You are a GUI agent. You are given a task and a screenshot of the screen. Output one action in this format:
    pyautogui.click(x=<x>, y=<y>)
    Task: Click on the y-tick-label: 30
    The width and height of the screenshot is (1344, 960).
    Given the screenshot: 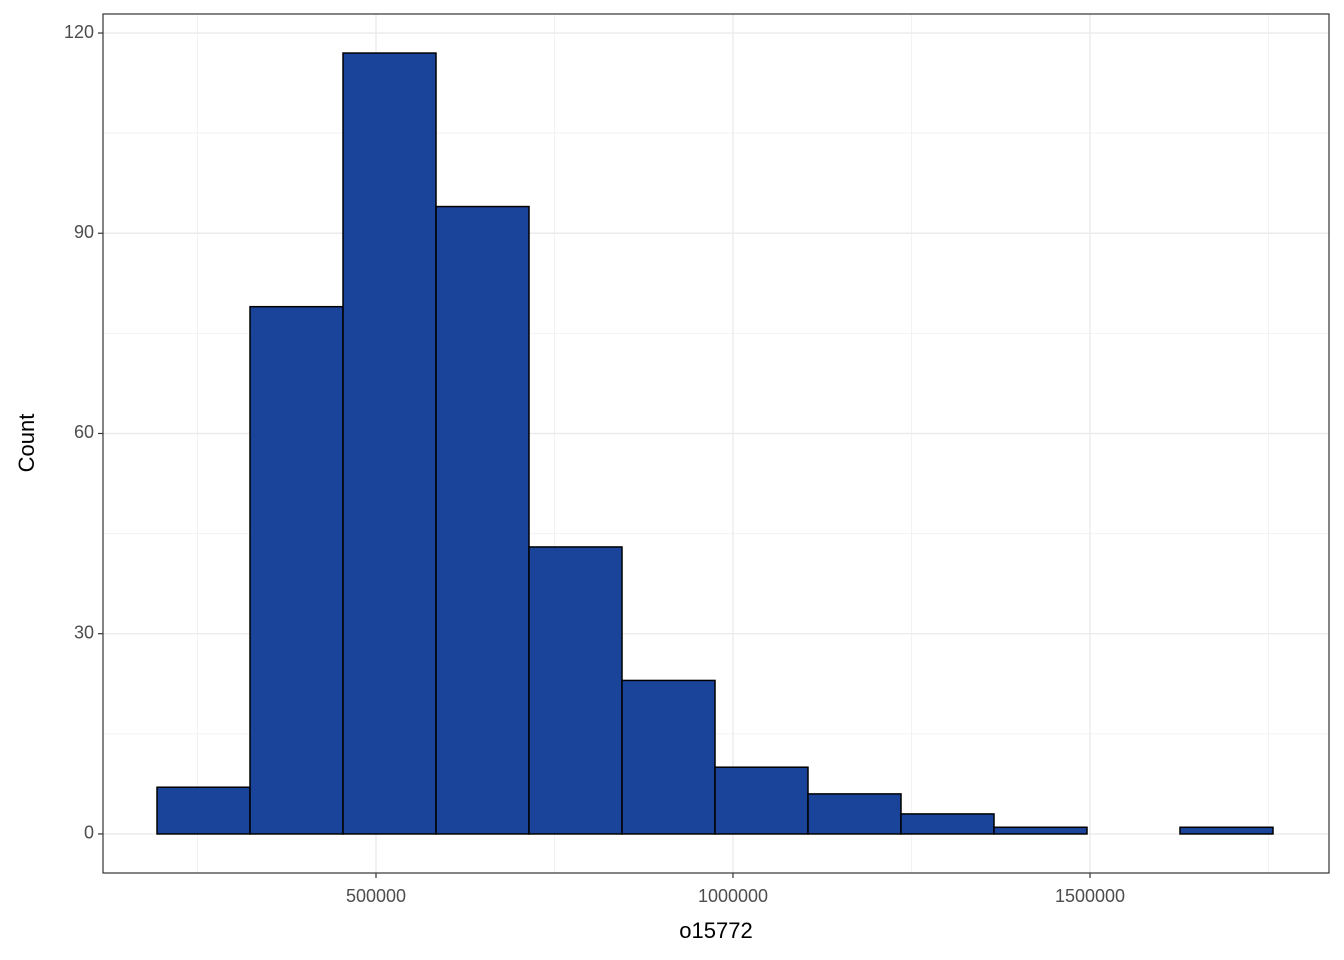 What is the action you would take?
    pyautogui.click(x=84, y=632)
    